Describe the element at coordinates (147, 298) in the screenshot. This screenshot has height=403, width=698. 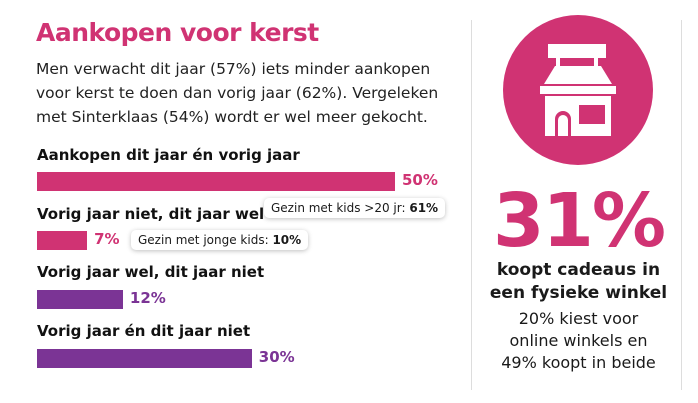
I see `value-label: 12%` at that location.